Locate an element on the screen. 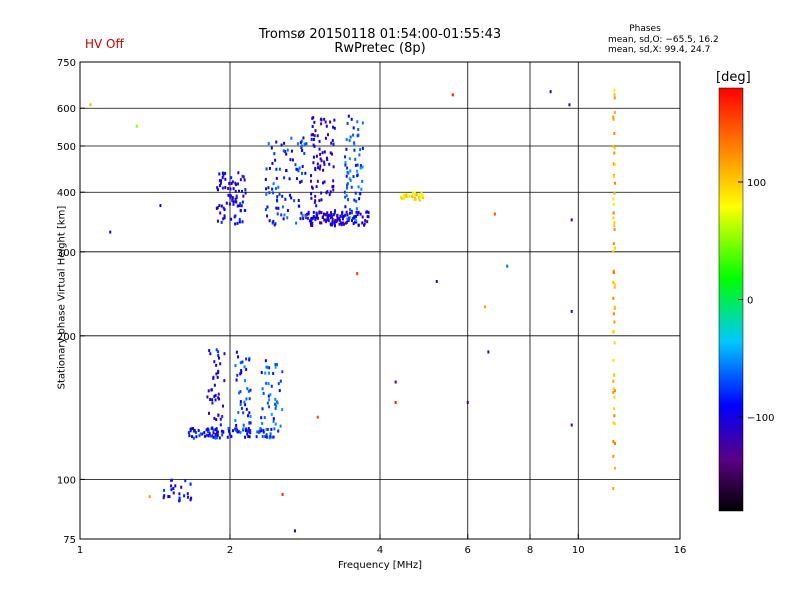  chart-subtitle: RwPretec (8p) is located at coordinates (380, 48).